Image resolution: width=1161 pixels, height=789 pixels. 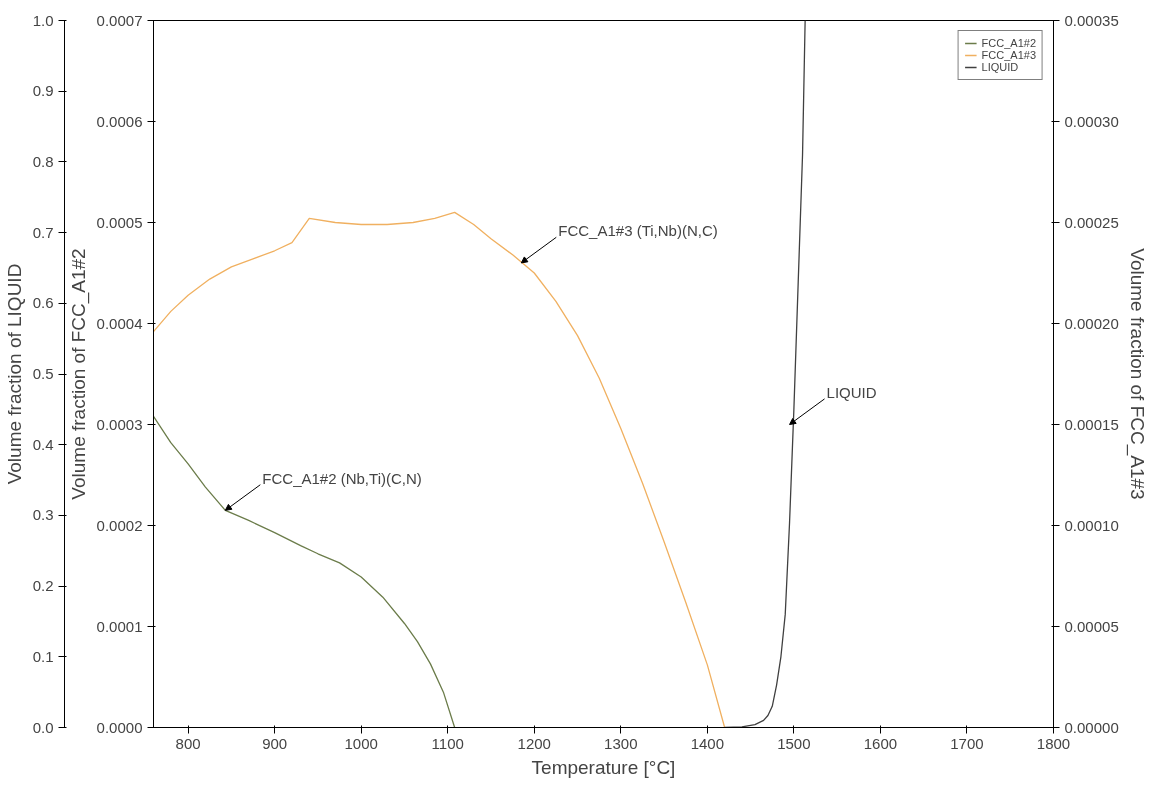 I want to click on legend-label: LIQUID, so click(x=1000, y=67).